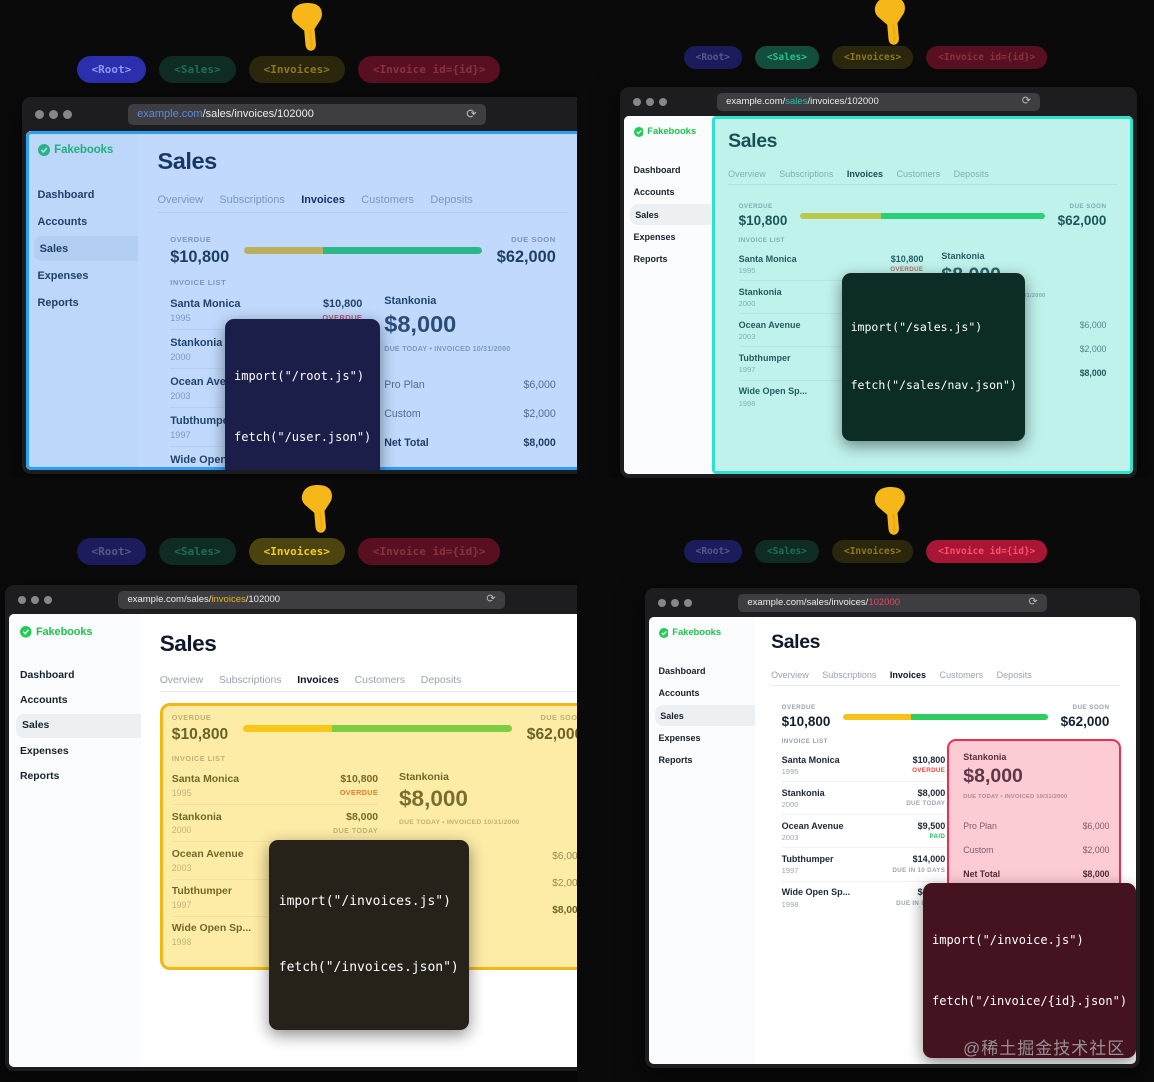  What do you see at coordinates (283, 251) in the screenshot?
I see `progress-overdue-segment` at bounding box center [283, 251].